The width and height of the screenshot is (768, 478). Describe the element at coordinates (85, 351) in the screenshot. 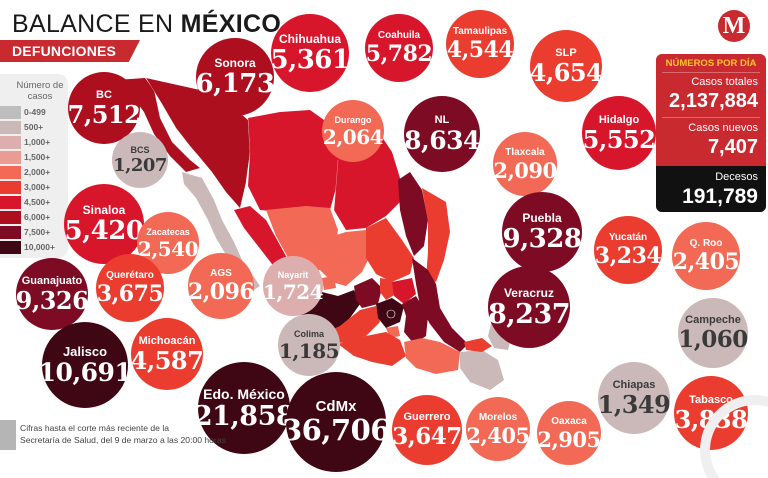

I see `state-name: Jalisco` at that location.